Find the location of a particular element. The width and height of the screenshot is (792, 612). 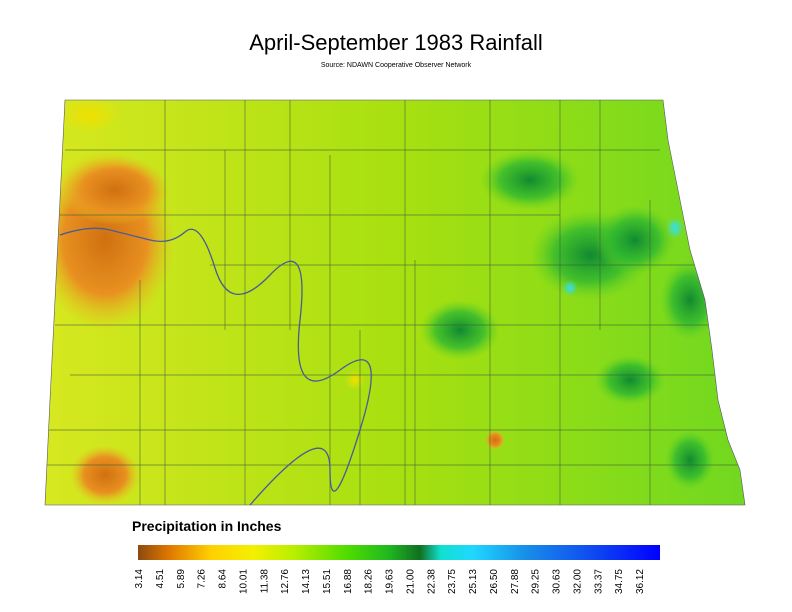

legend-label: 34.75 is located at coordinates (619, 581).